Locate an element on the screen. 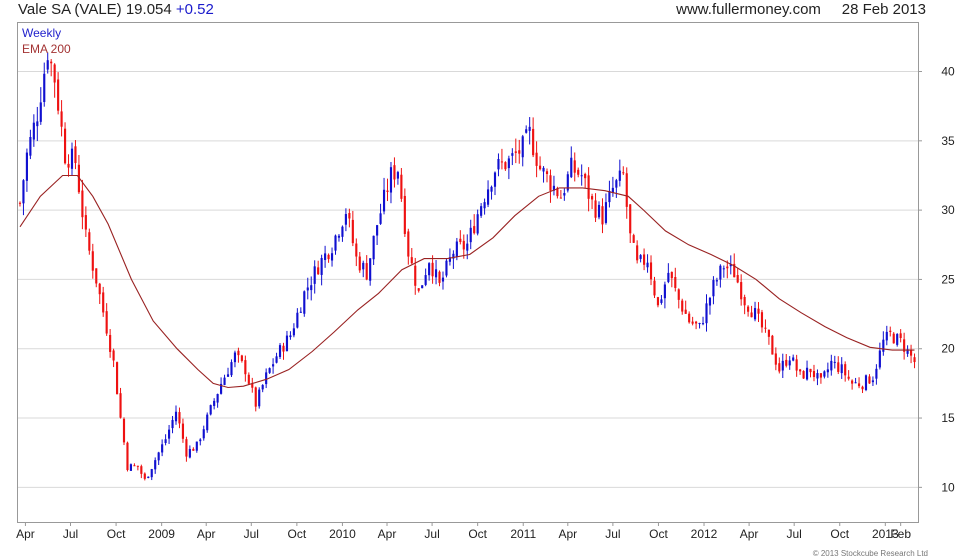 This screenshot has width=980, height=560. x-tick-label: 2012 is located at coordinates (704, 534).